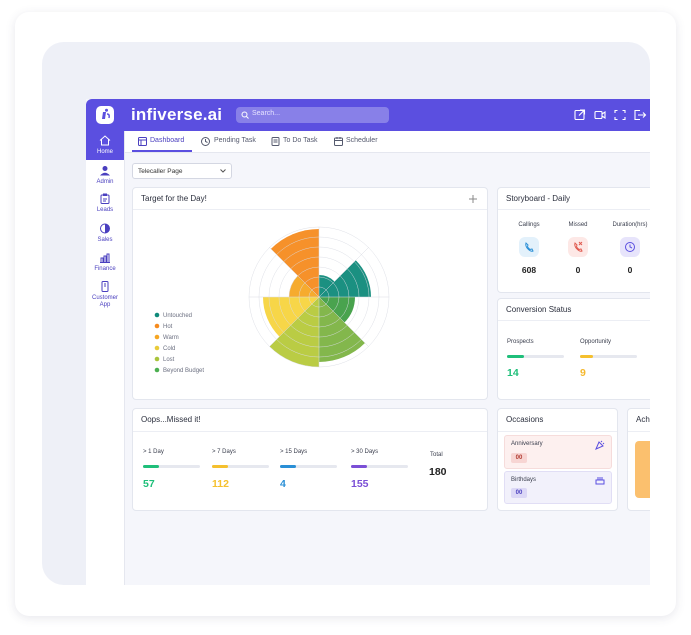  What do you see at coordinates (558, 487) in the screenshot?
I see `occasion-row: Birthdays 00` at bounding box center [558, 487].